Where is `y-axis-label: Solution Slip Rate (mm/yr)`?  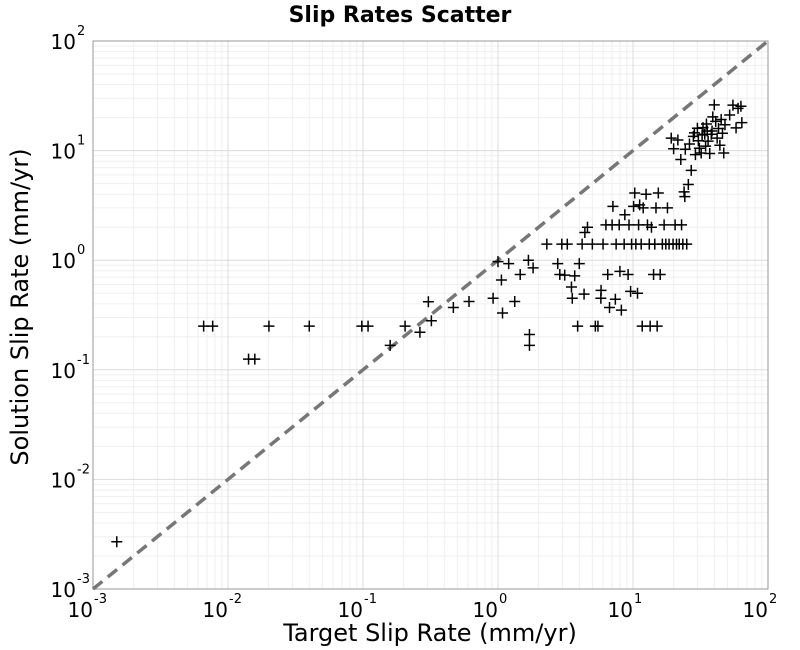 y-axis-label: Solution Slip Rate (mm/yr) is located at coordinates (20, 306).